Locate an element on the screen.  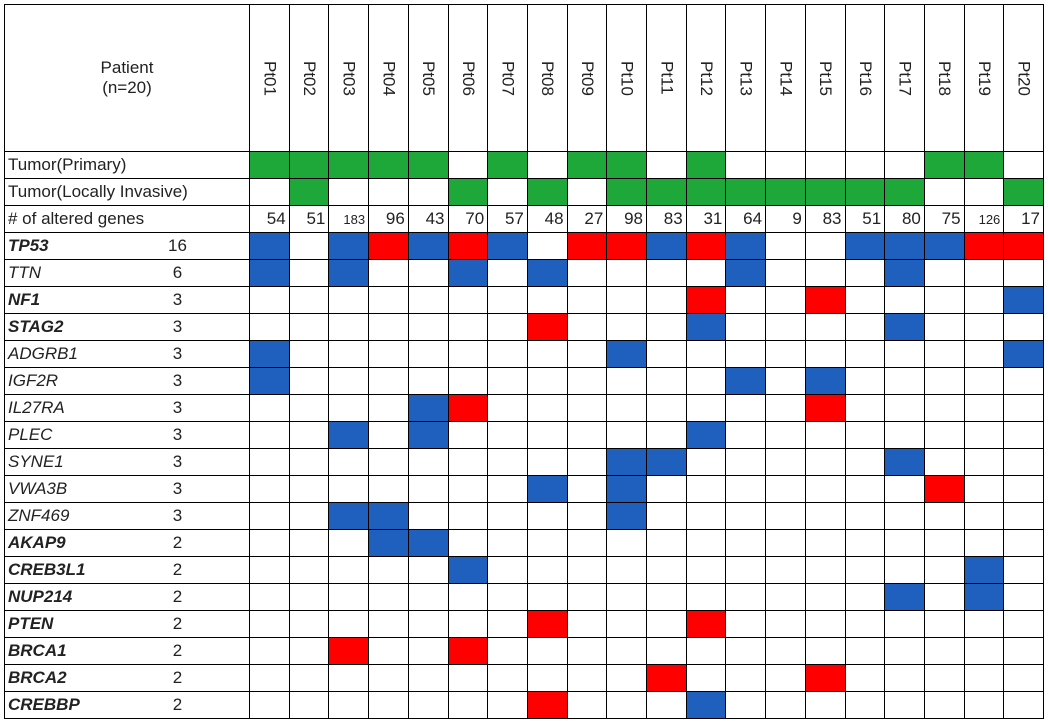
gene-name: BRCA1 is located at coordinates (37, 650).